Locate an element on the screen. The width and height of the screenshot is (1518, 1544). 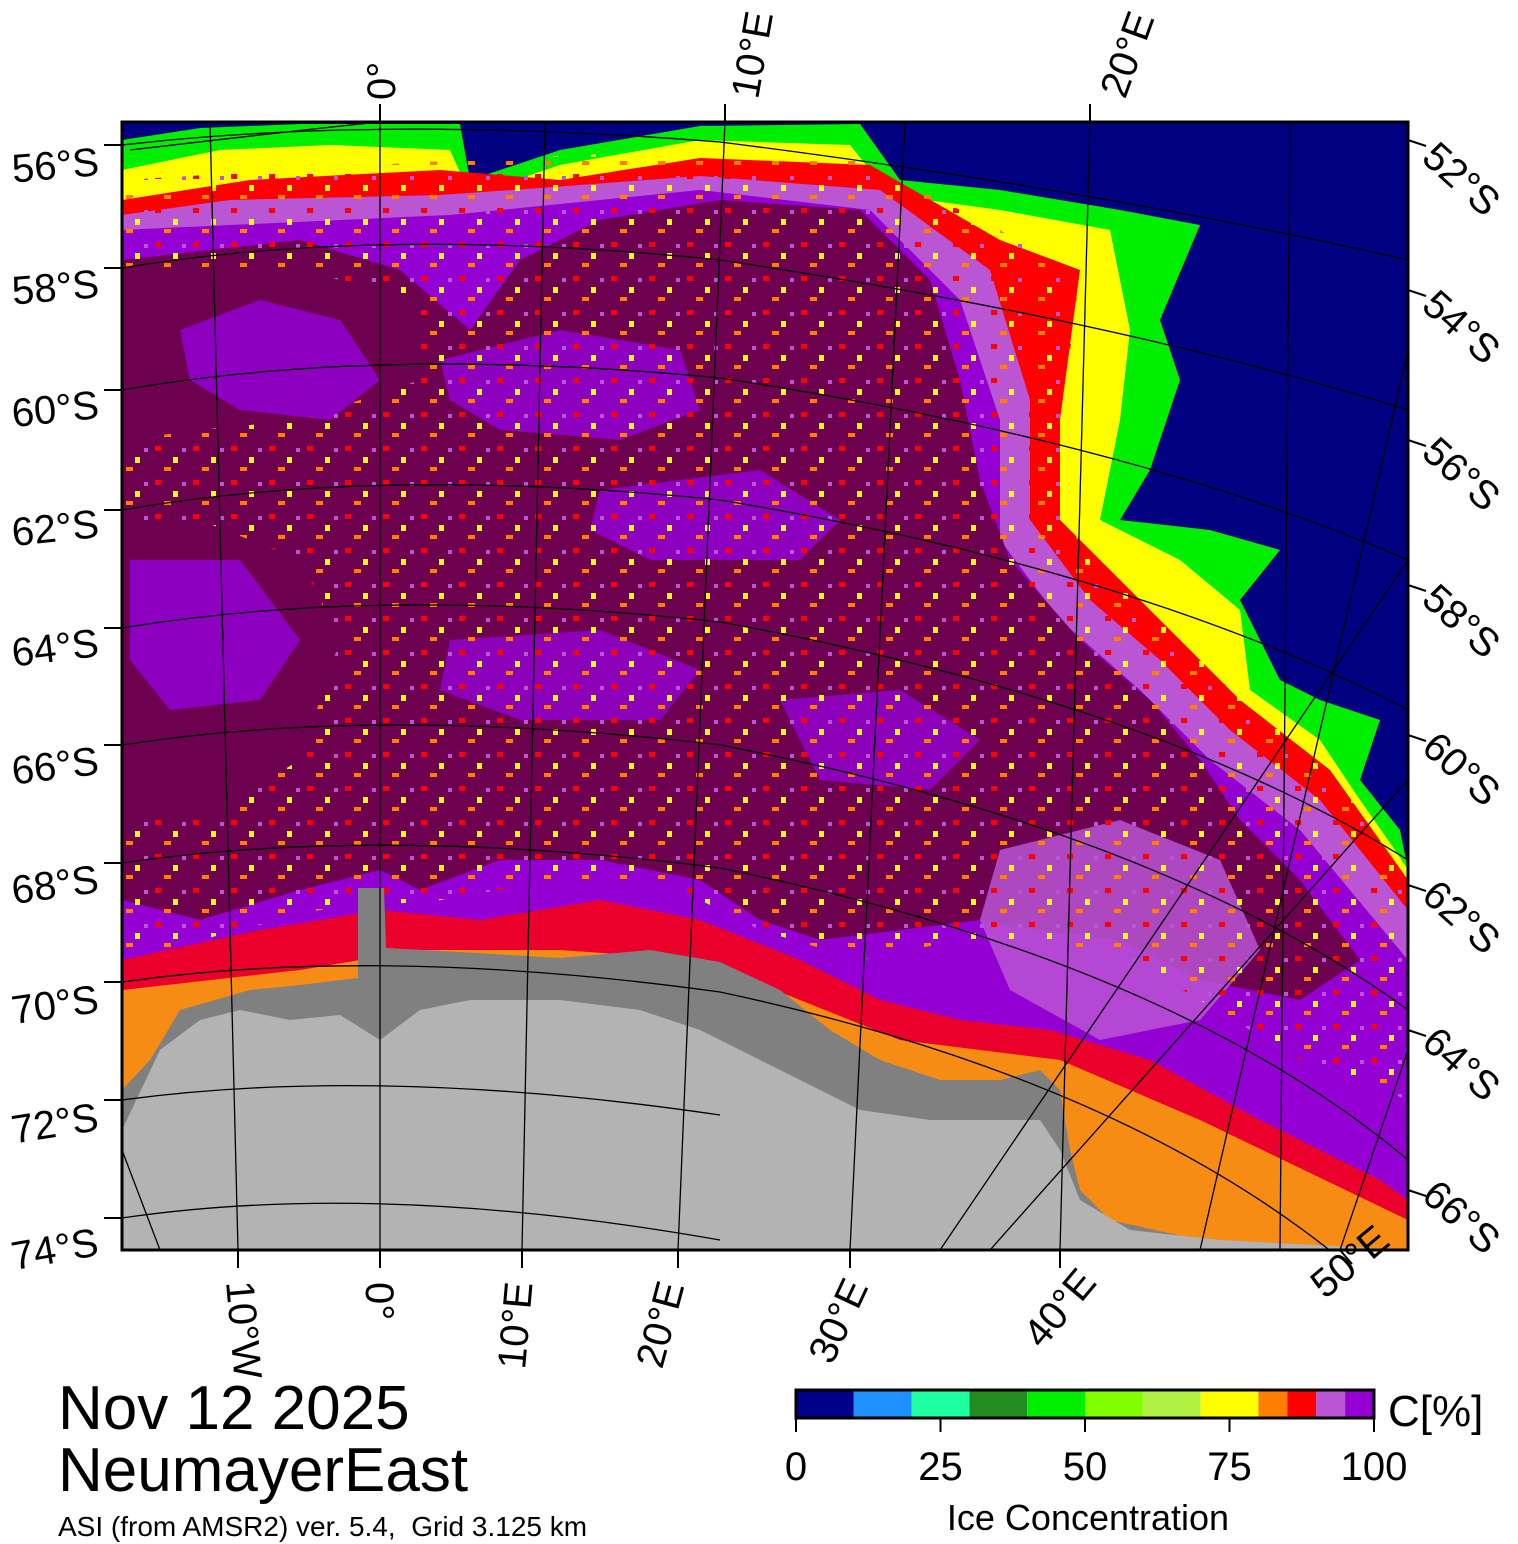
latitude-labels-right: 52°S 54°S 56°S 58°S 60°S 62°S 64°S 66°S is located at coordinates (1461, 698).